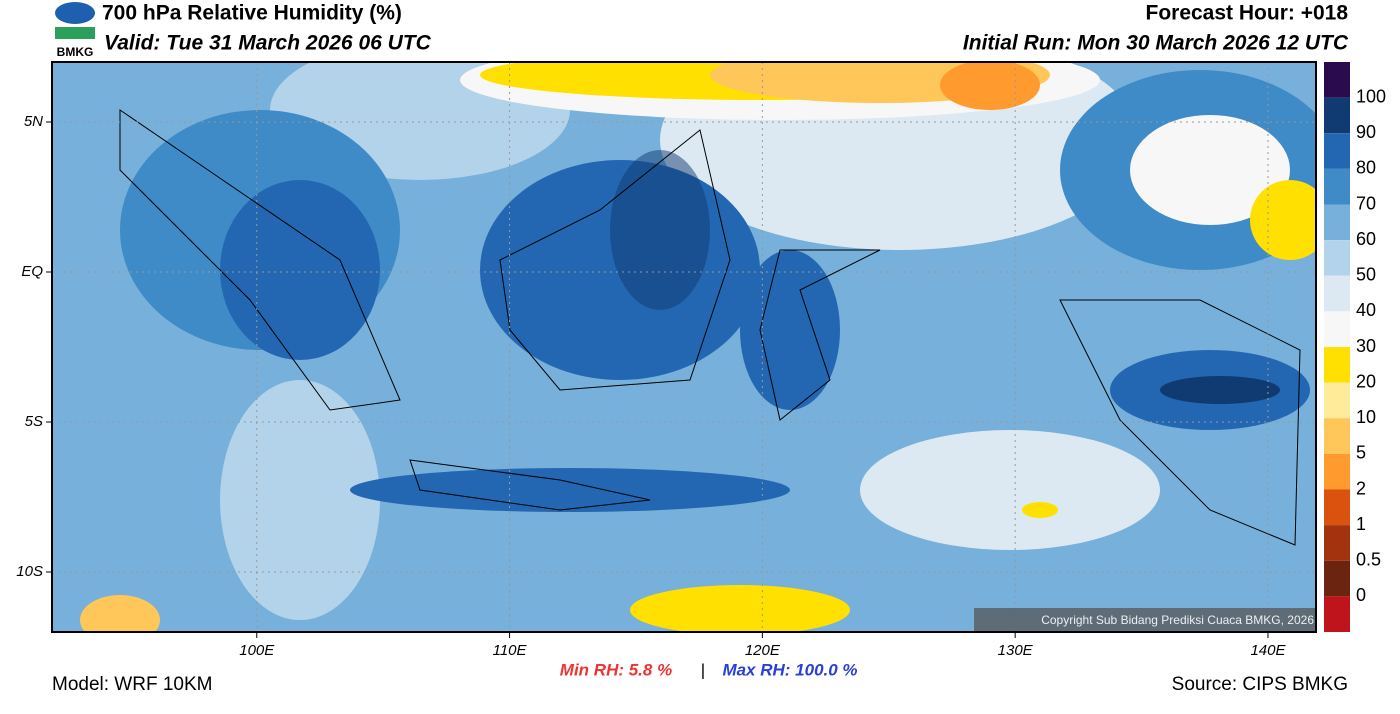  Describe the element at coordinates (252, 13) in the screenshot. I see `title: 700 hPa Relative Humidity (%)` at that location.